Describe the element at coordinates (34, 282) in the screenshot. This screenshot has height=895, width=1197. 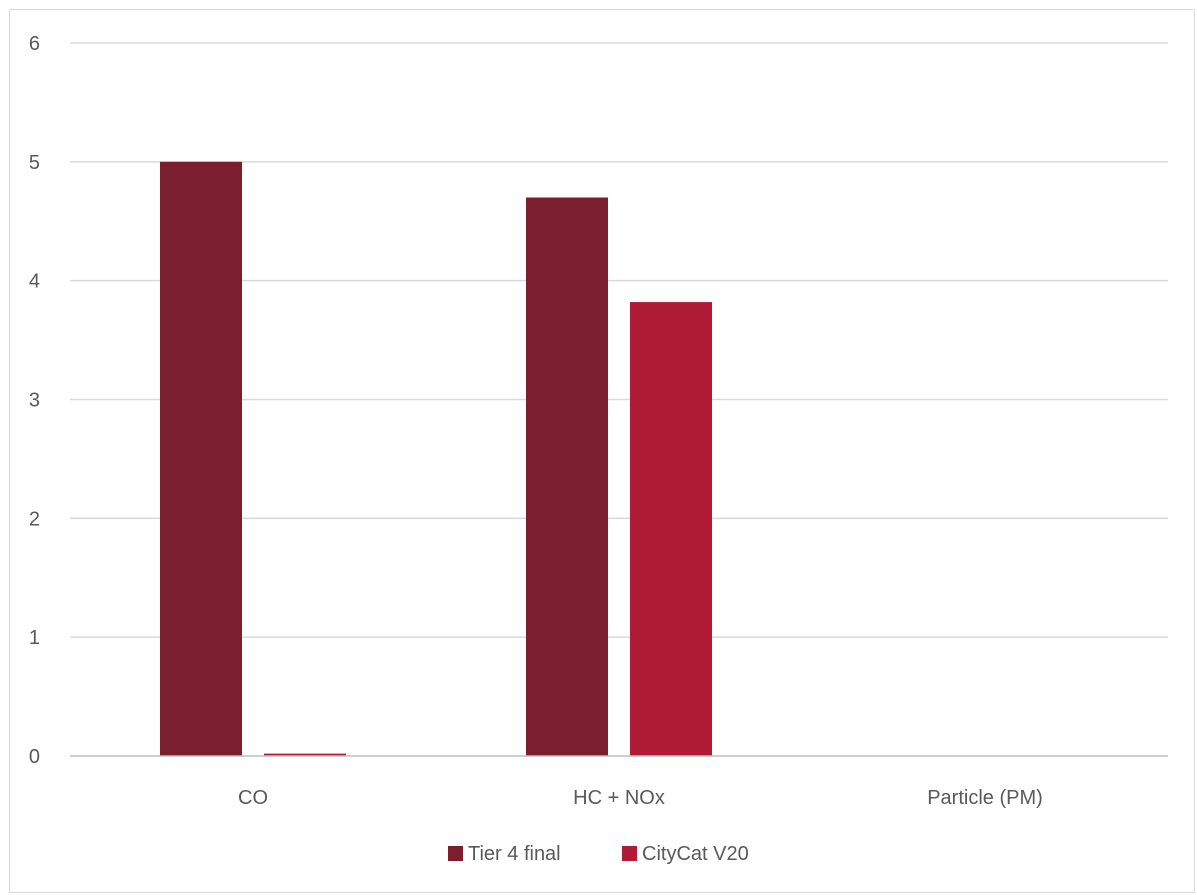
I see `y-tick-label: 4` at that location.